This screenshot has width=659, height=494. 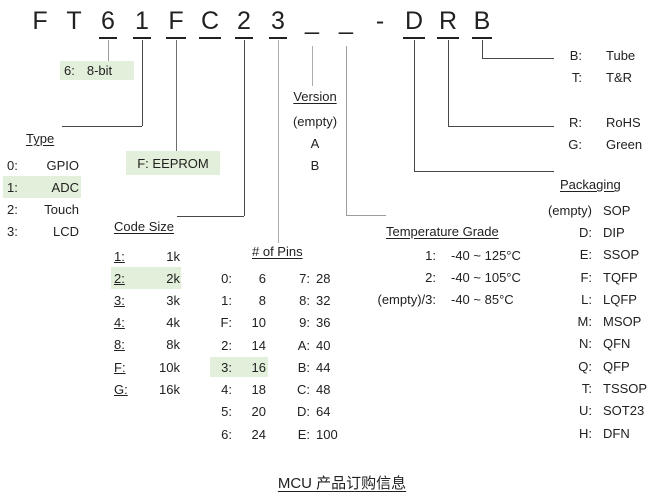 What do you see at coordinates (621, 55) in the screenshot?
I see `carrier-value: Tube` at bounding box center [621, 55].